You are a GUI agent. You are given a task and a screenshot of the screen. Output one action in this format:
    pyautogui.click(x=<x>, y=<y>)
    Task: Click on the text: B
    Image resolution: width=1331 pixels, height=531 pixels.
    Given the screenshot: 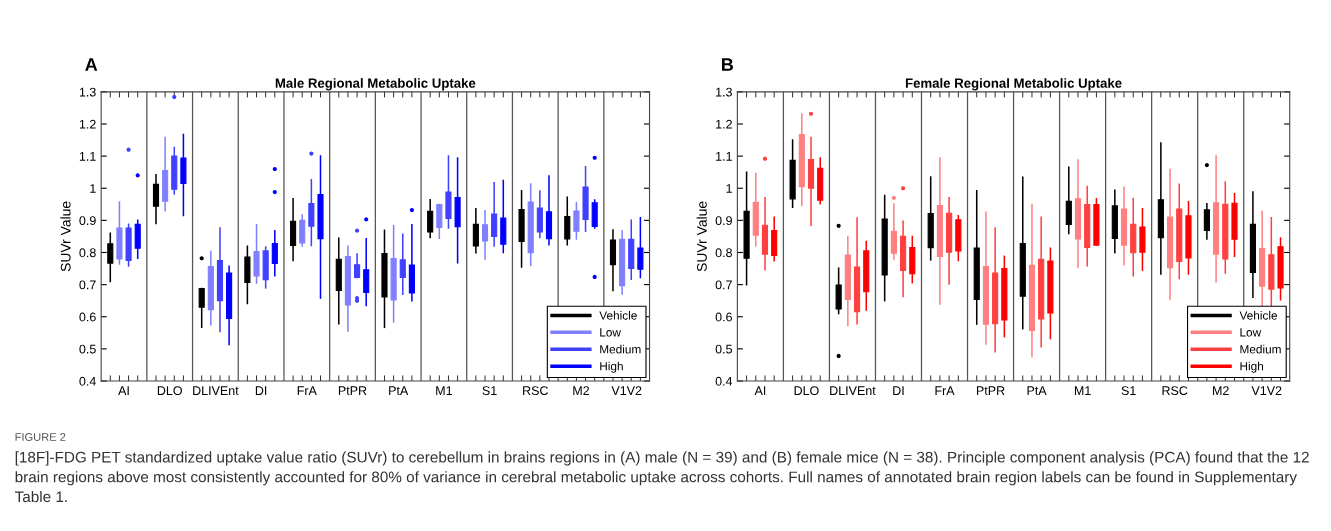 What is the action you would take?
    pyautogui.click(x=728, y=64)
    